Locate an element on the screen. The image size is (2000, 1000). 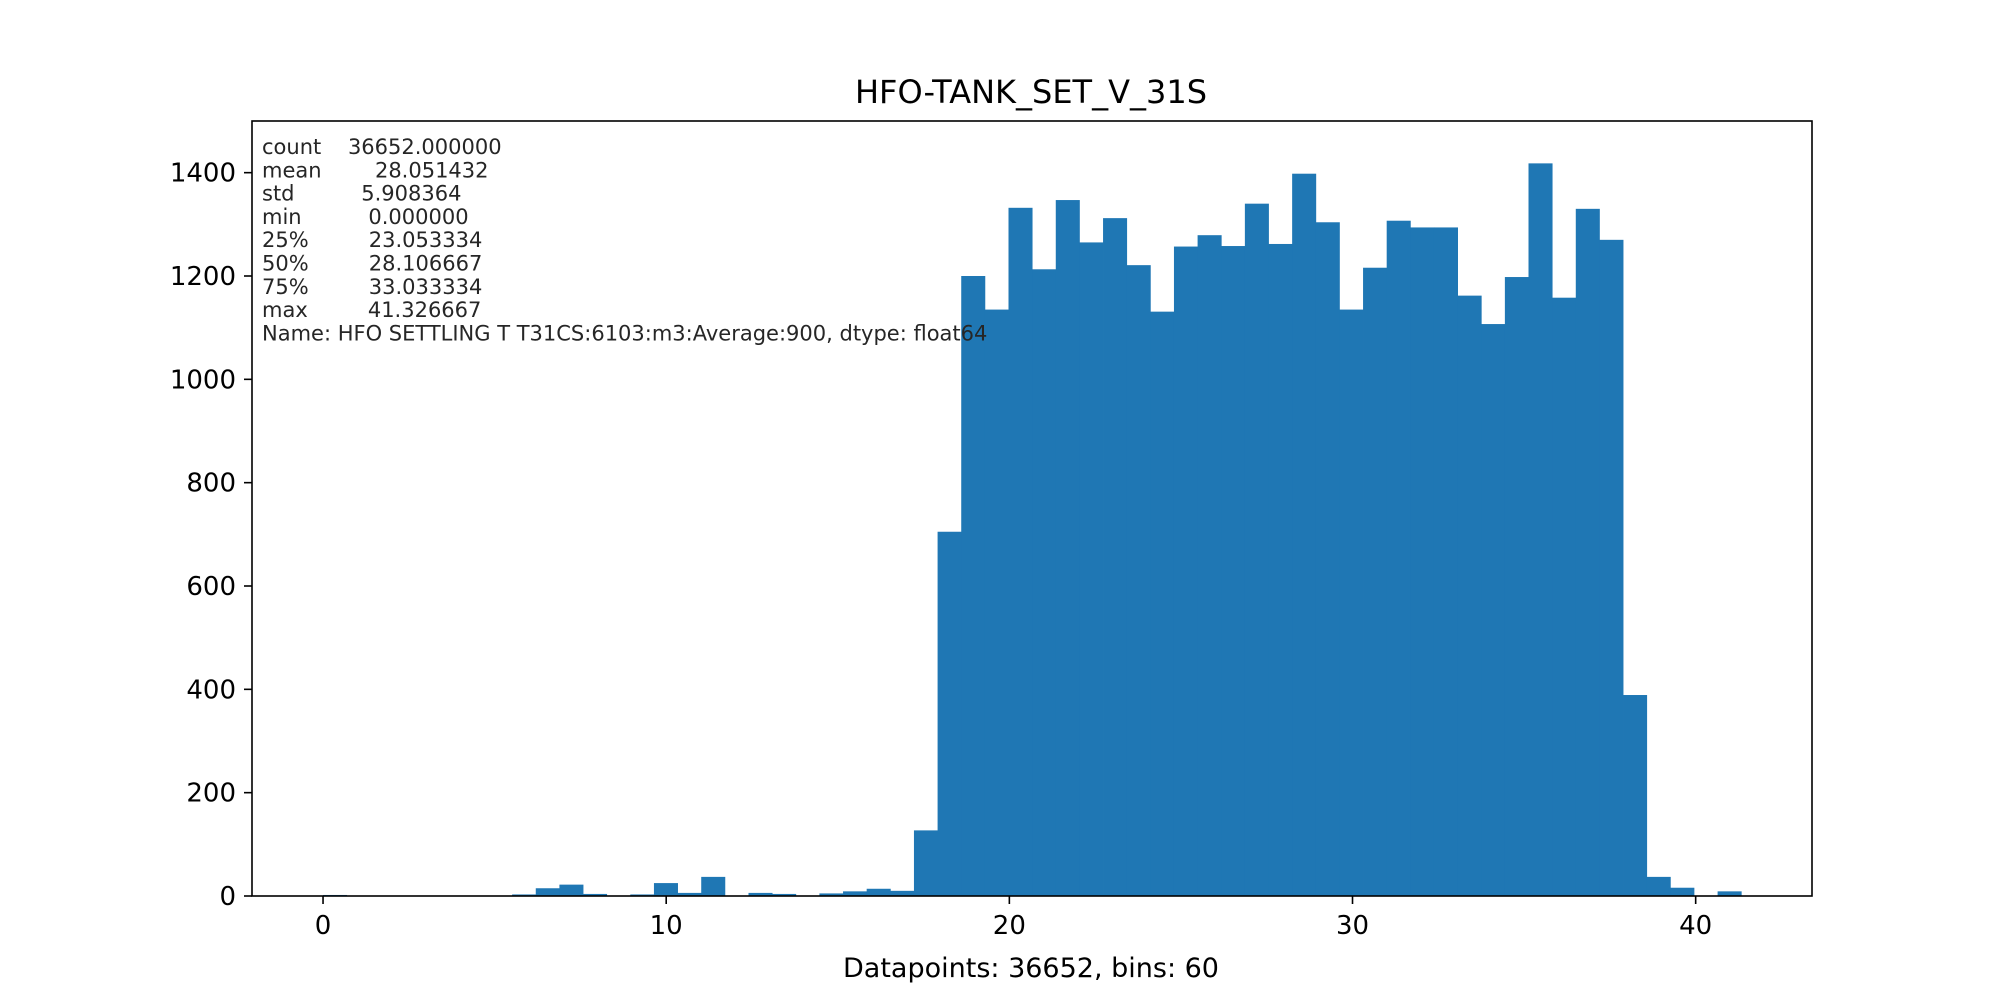
y-tick-label: 600 is located at coordinates (211, 587).